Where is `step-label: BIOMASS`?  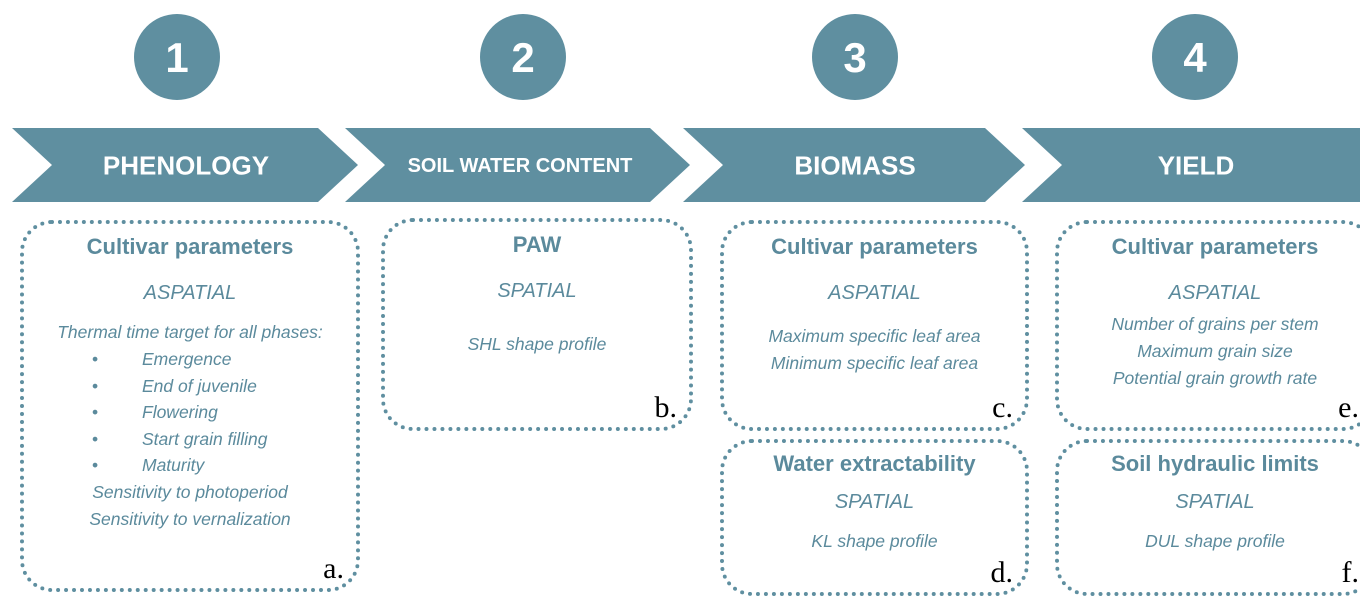 step-label: BIOMASS is located at coordinates (854, 165).